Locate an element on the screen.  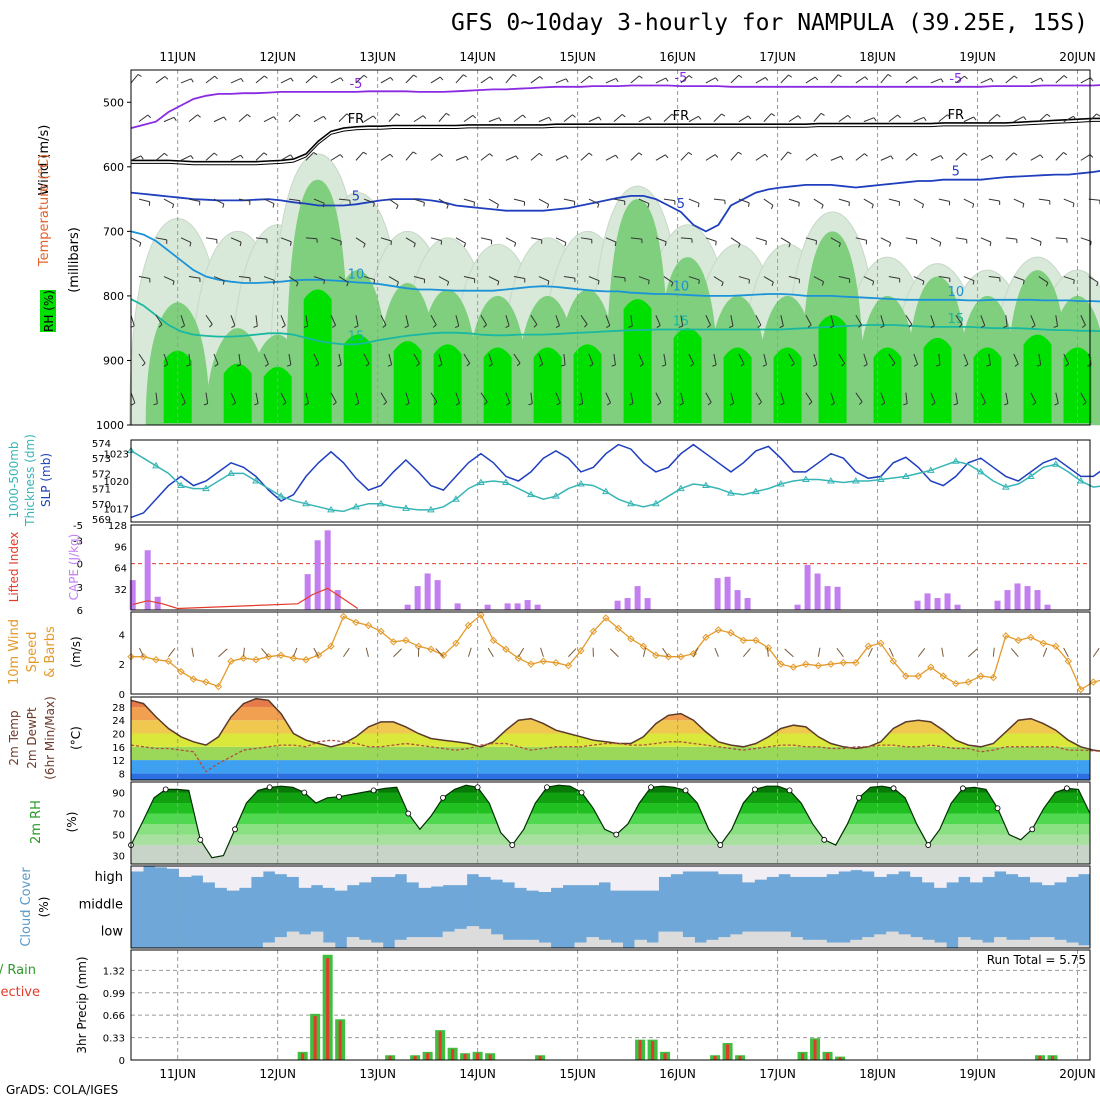
thickness-marker is located at coordinates (506, 482).